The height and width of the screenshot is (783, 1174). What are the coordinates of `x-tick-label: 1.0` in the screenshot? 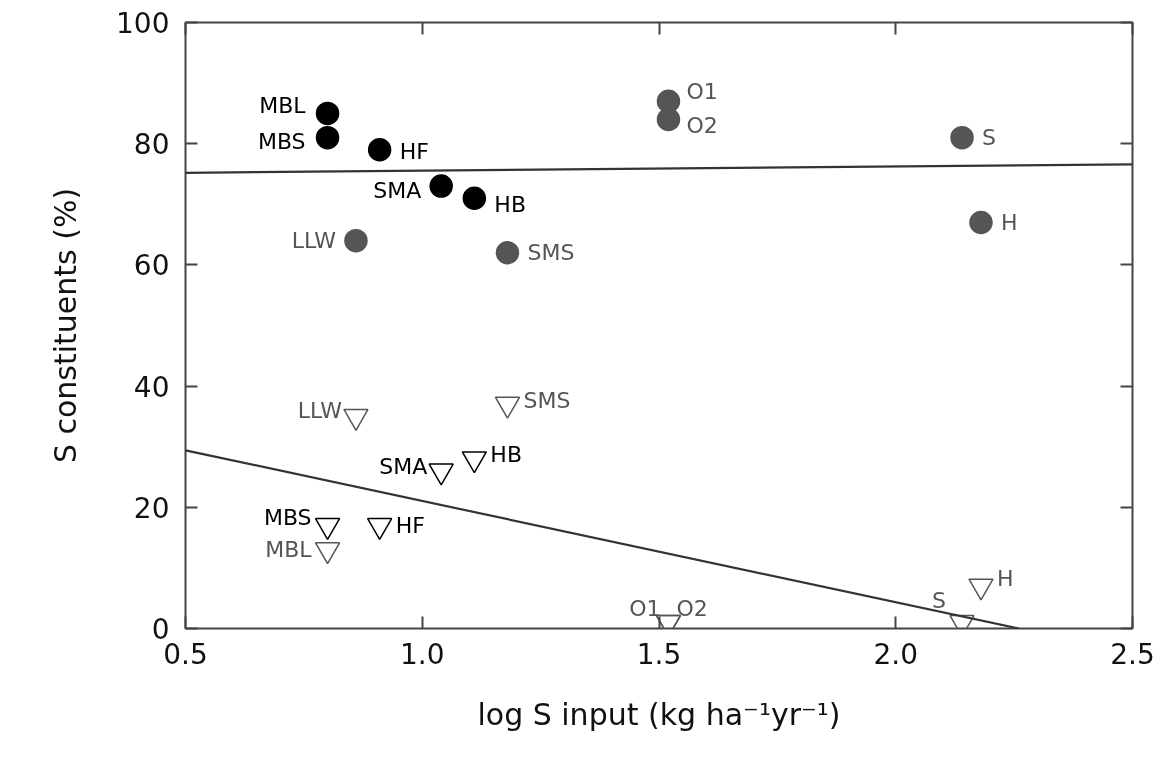 It's located at (422, 654).